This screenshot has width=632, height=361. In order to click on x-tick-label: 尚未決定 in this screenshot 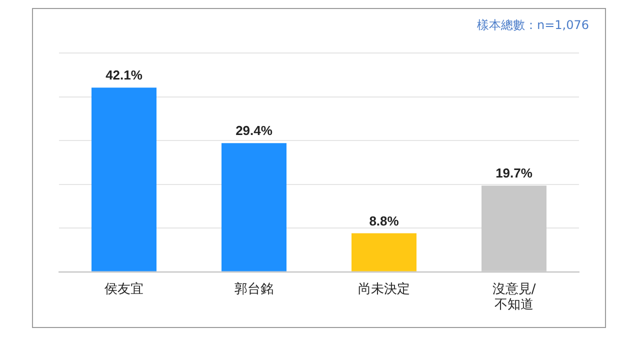, I will do `click(384, 289)`.